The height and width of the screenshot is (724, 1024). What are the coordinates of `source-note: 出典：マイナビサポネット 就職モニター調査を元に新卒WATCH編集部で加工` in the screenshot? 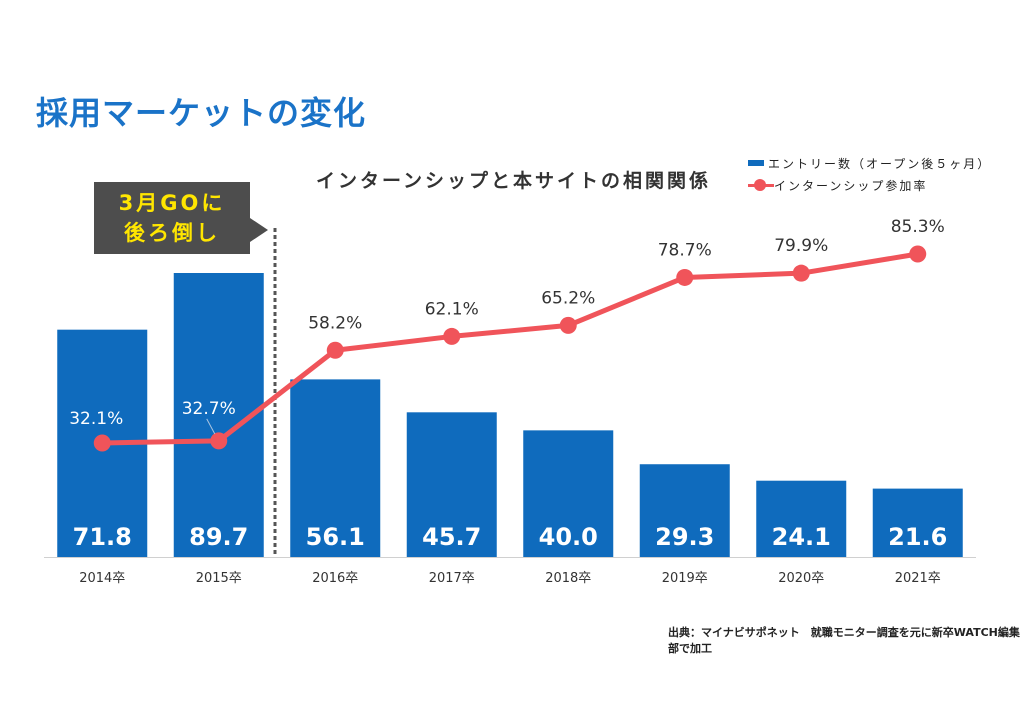 It's located at (844, 640).